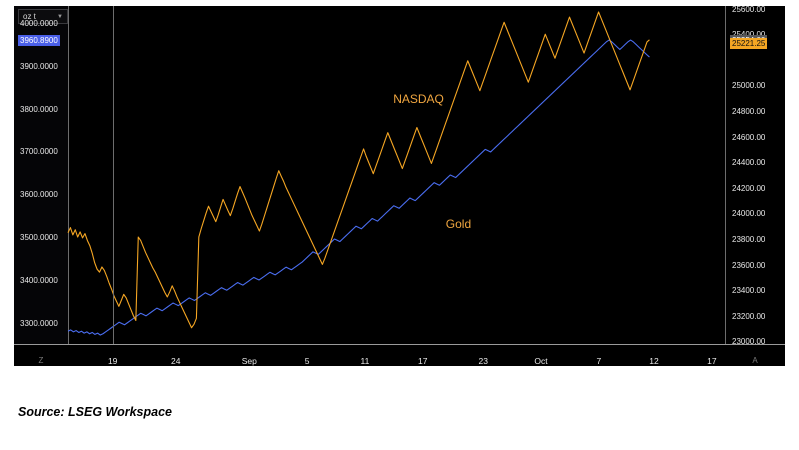  Describe the element at coordinates (43, 16) in the screenshot. I see `unit-dropdown: oz t ▼` at that location.